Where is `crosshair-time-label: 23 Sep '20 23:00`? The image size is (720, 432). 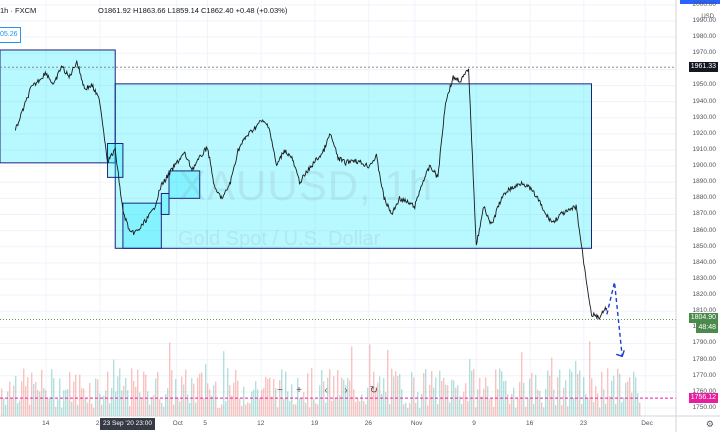
crosshair-time-label: 23 Sep '20 23:00 is located at coordinates (127, 424).